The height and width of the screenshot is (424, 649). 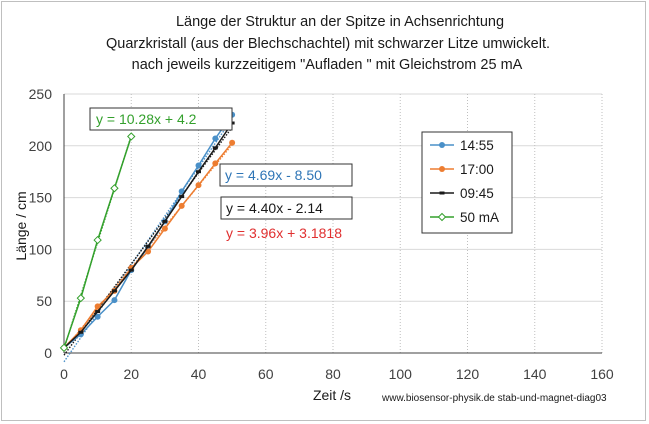 What do you see at coordinates (468, 374) in the screenshot?
I see `x-tick-label: 120` at bounding box center [468, 374].